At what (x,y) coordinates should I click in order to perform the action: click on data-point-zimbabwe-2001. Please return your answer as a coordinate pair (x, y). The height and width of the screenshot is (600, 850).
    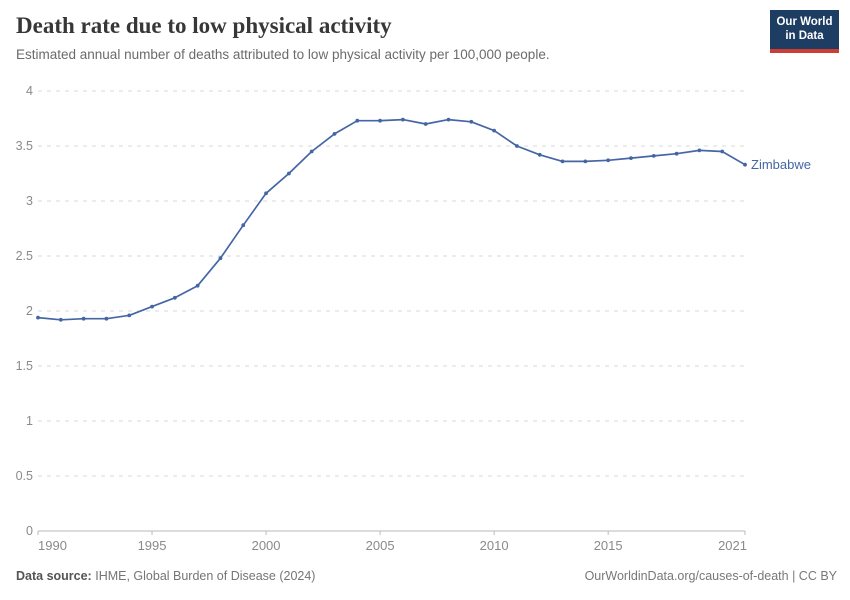
    Looking at the image, I should click on (288, 173).